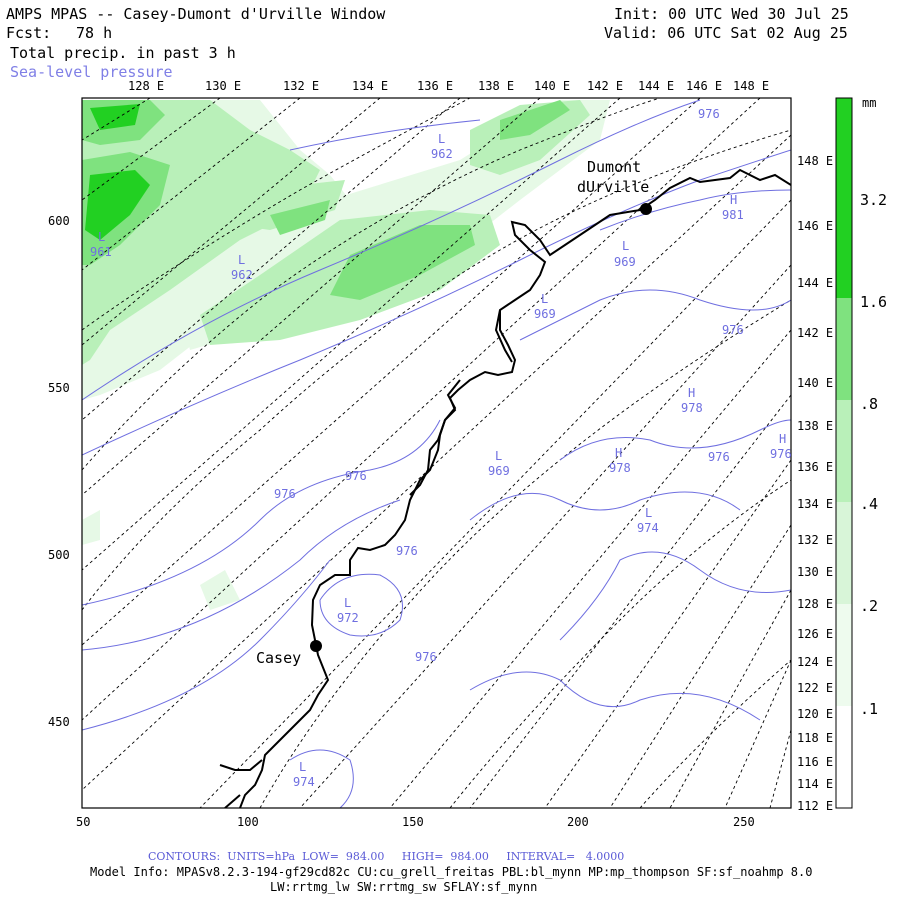  Describe the element at coordinates (435, 86) in the screenshot. I see `top-longitude-label: 136 E` at that location.